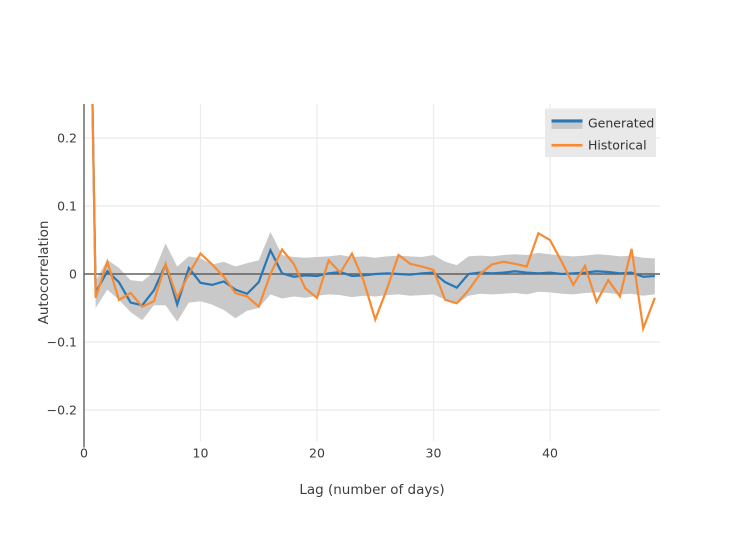 Image resolution: width=747 pixels, height=536 pixels. I want to click on x-axis-title: Lag (number of days), so click(371, 490).